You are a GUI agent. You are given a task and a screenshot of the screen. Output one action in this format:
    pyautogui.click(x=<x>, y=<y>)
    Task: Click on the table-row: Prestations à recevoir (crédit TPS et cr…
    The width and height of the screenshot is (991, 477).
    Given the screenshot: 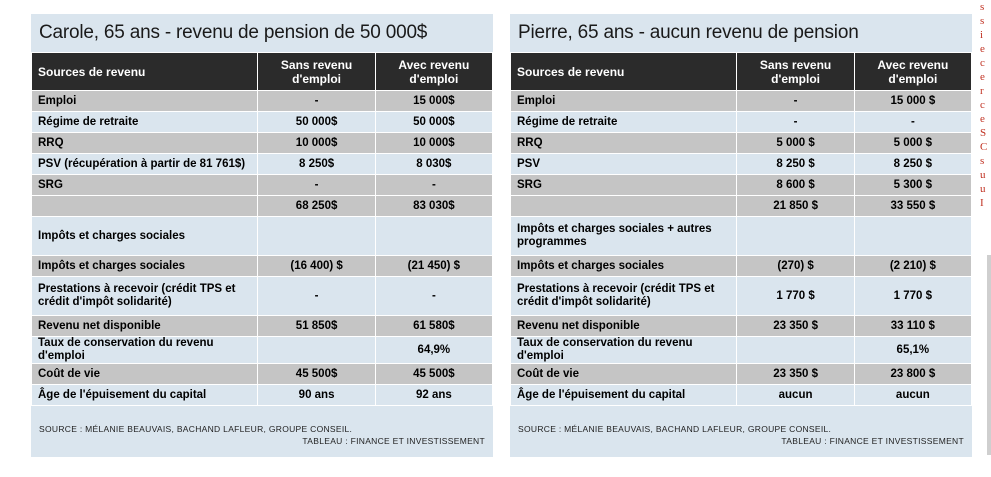 What is the action you would take?
    pyautogui.click(x=741, y=296)
    